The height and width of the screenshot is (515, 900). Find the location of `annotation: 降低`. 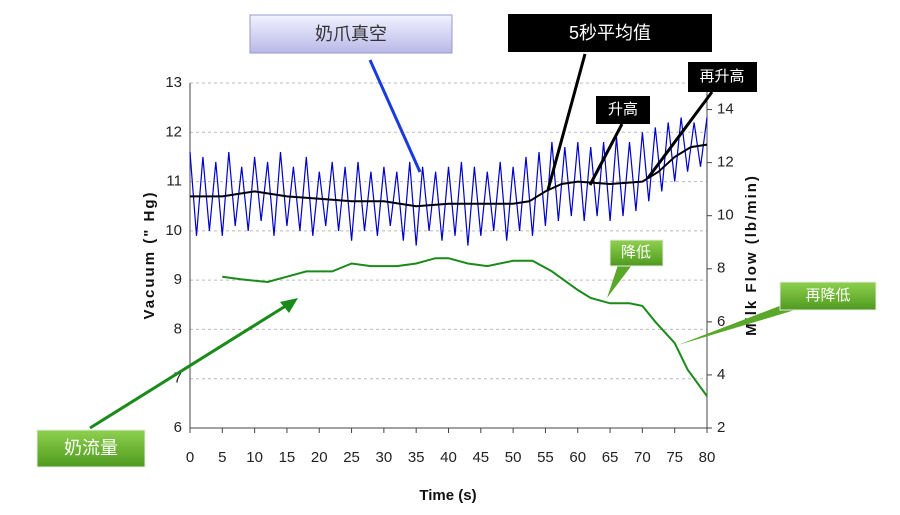

annotation: 降低 is located at coordinates (636, 252).